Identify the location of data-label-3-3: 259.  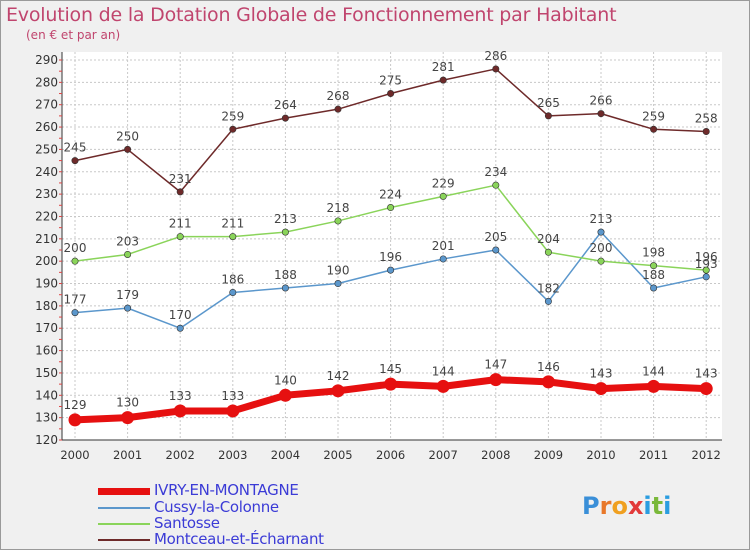
(232, 116).